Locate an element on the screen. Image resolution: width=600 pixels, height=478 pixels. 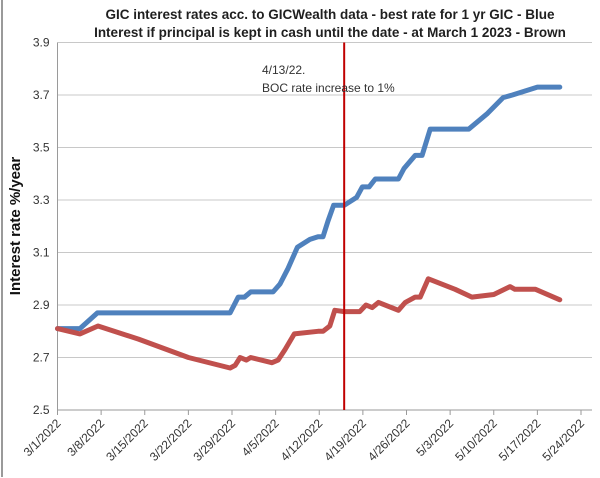
y-tick-label: 3.1 is located at coordinates (41, 253).